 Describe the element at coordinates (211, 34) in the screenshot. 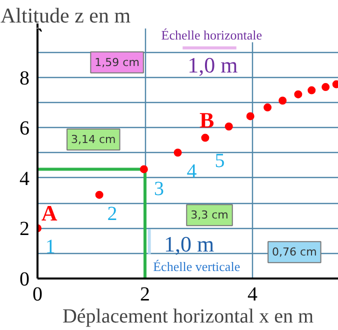

I see `annotation: Échelle horizontale` at that location.